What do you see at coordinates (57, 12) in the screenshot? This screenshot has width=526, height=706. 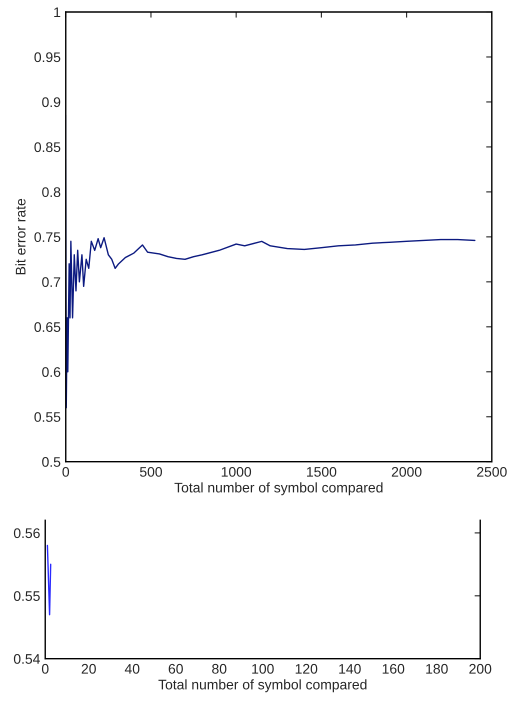 I see `y-tick-label: 1` at bounding box center [57, 12].